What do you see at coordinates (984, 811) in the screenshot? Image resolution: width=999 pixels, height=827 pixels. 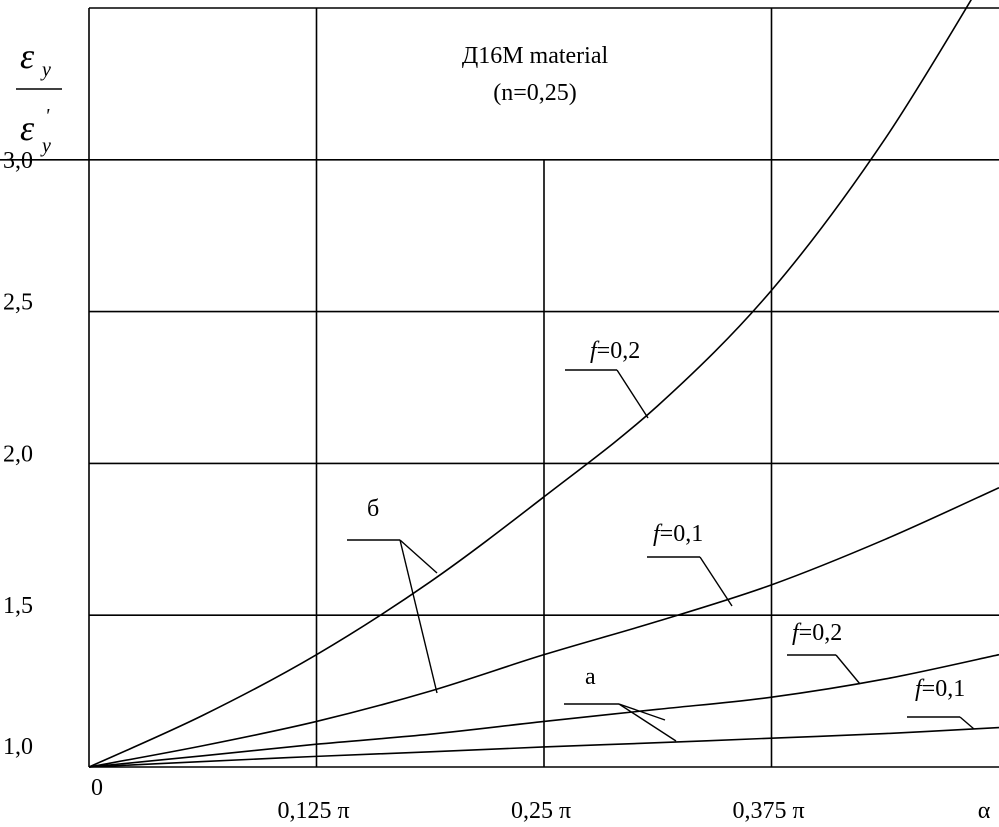 I see `x-tick-label: α` at bounding box center [984, 811].